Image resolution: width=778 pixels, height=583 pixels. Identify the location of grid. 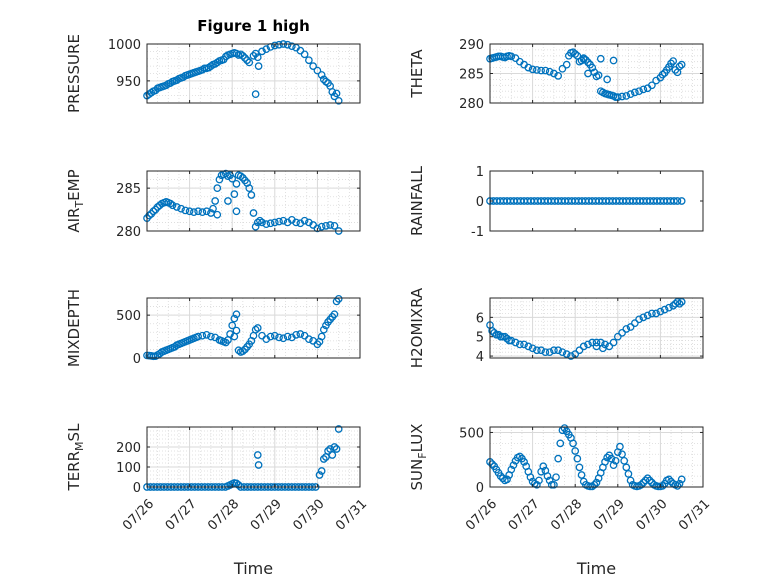
(253, 457).